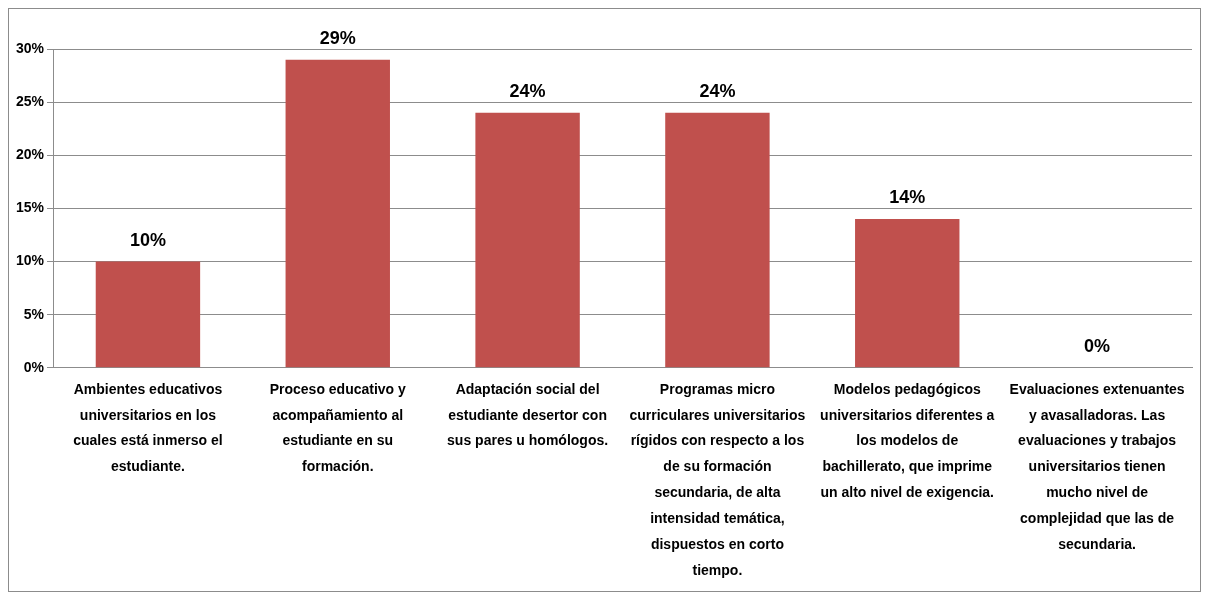 This screenshot has height=600, width=1209. Describe the element at coordinates (34, 366) in the screenshot. I see `y-tick-label: 0%` at that location.